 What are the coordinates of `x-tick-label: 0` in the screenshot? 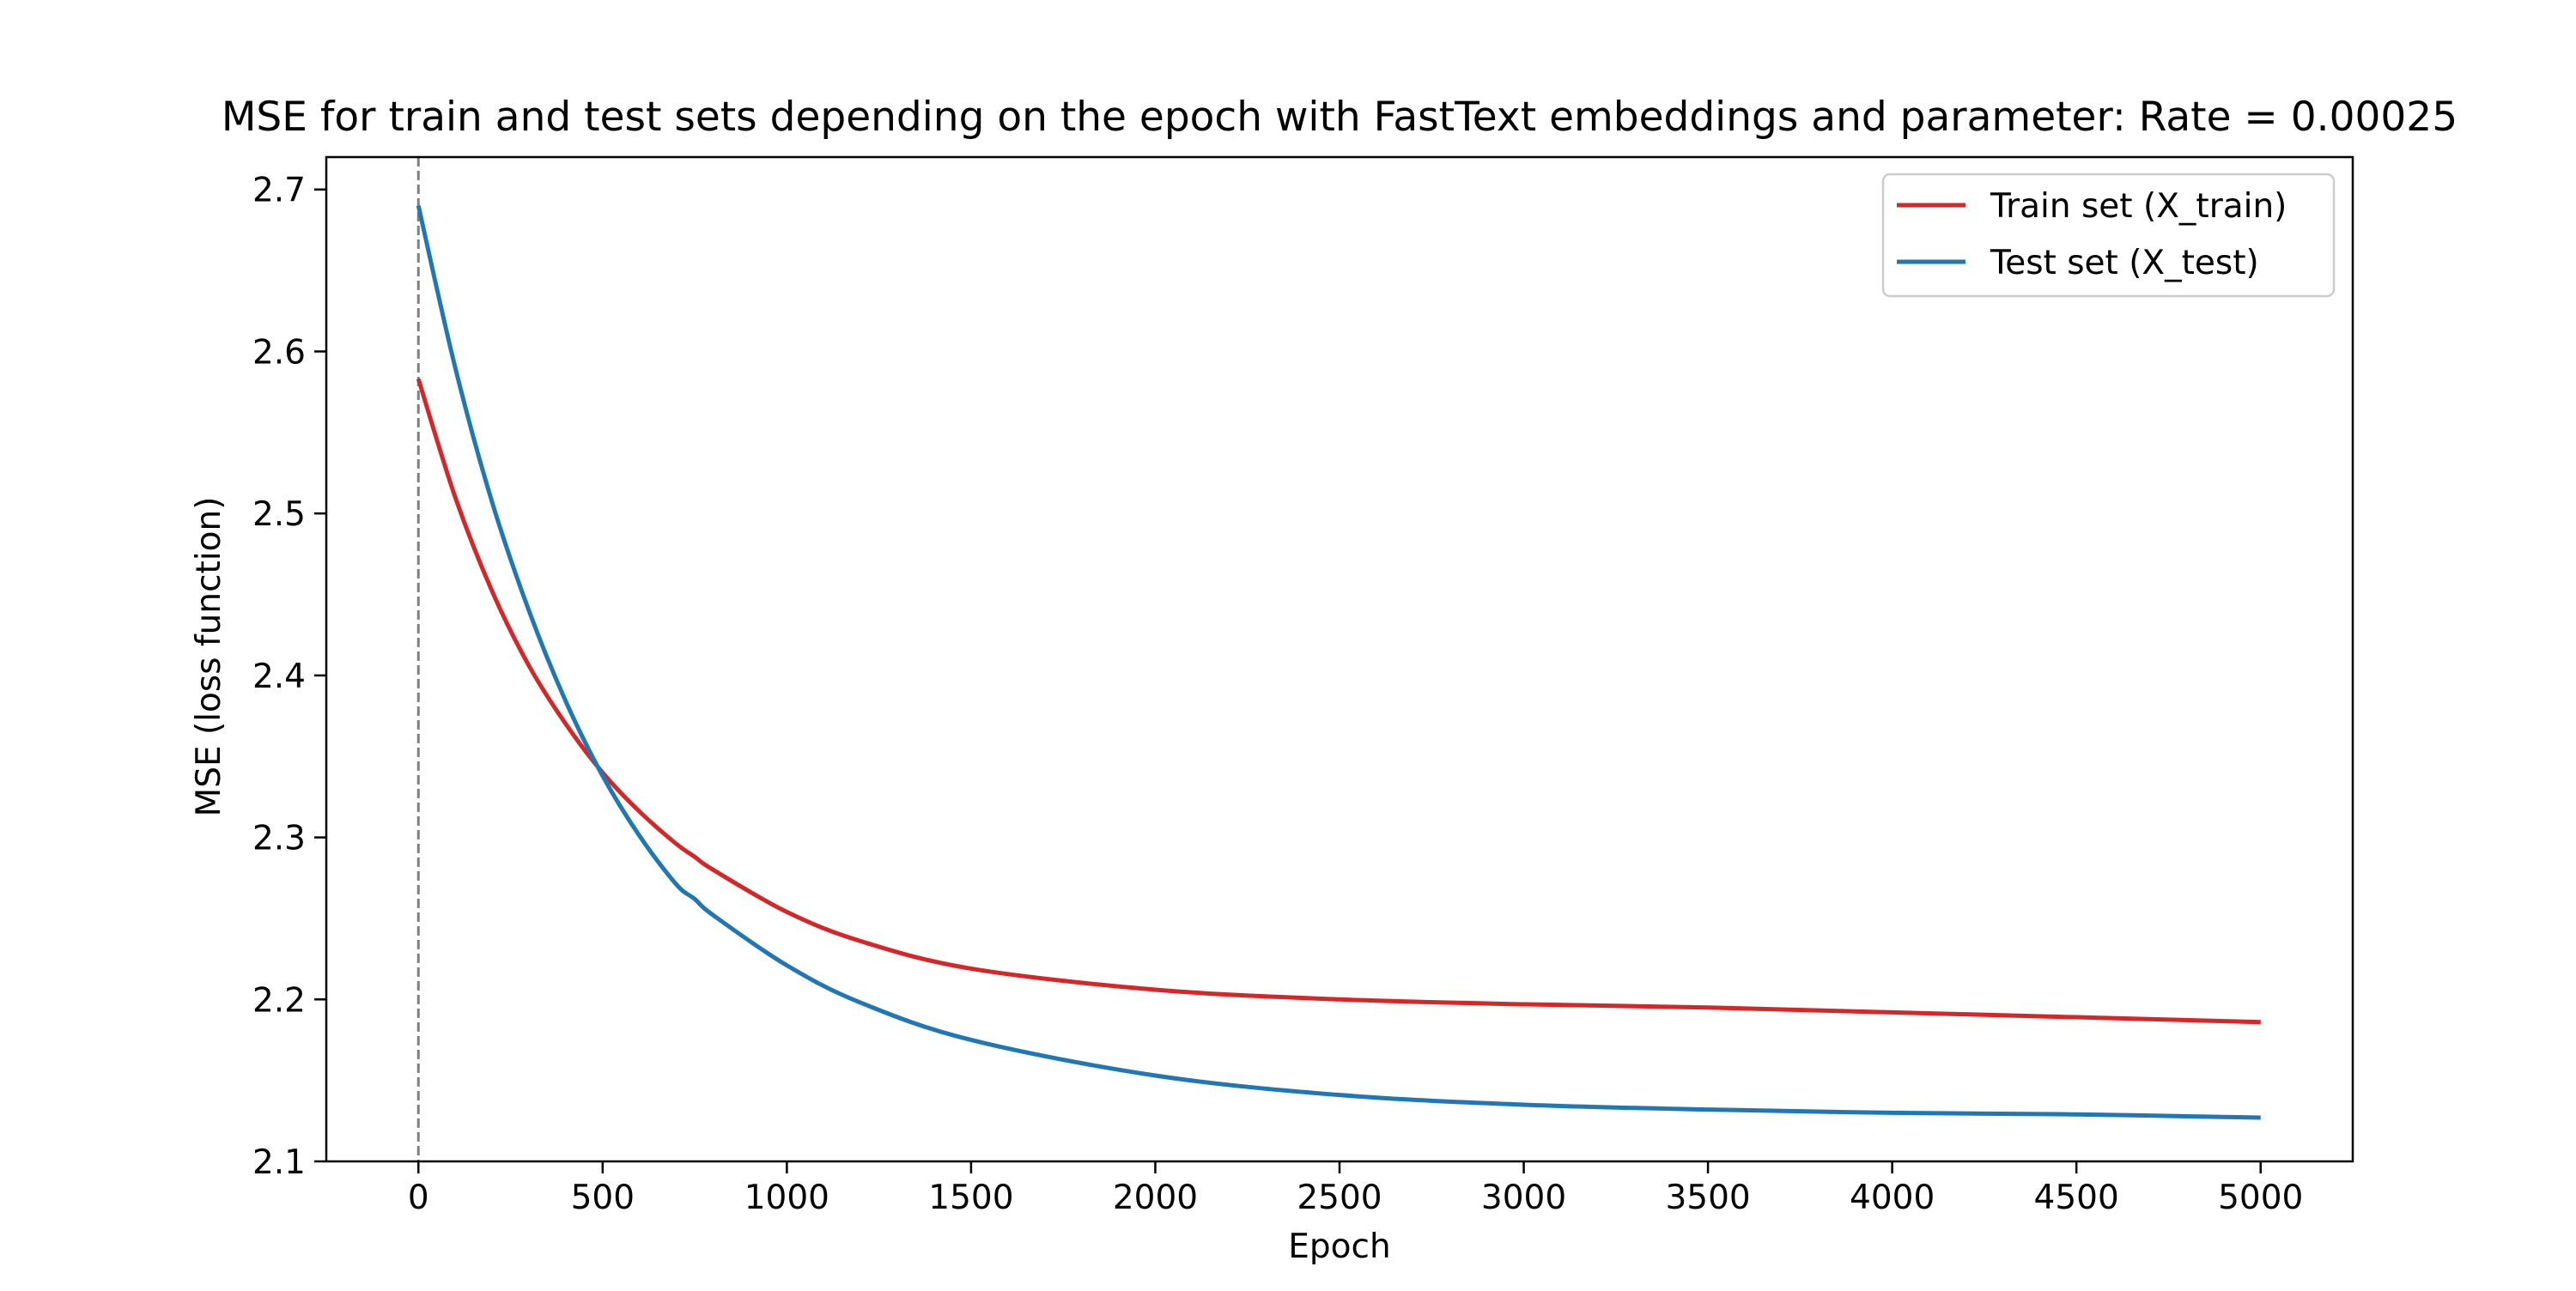 It's located at (419, 1198).